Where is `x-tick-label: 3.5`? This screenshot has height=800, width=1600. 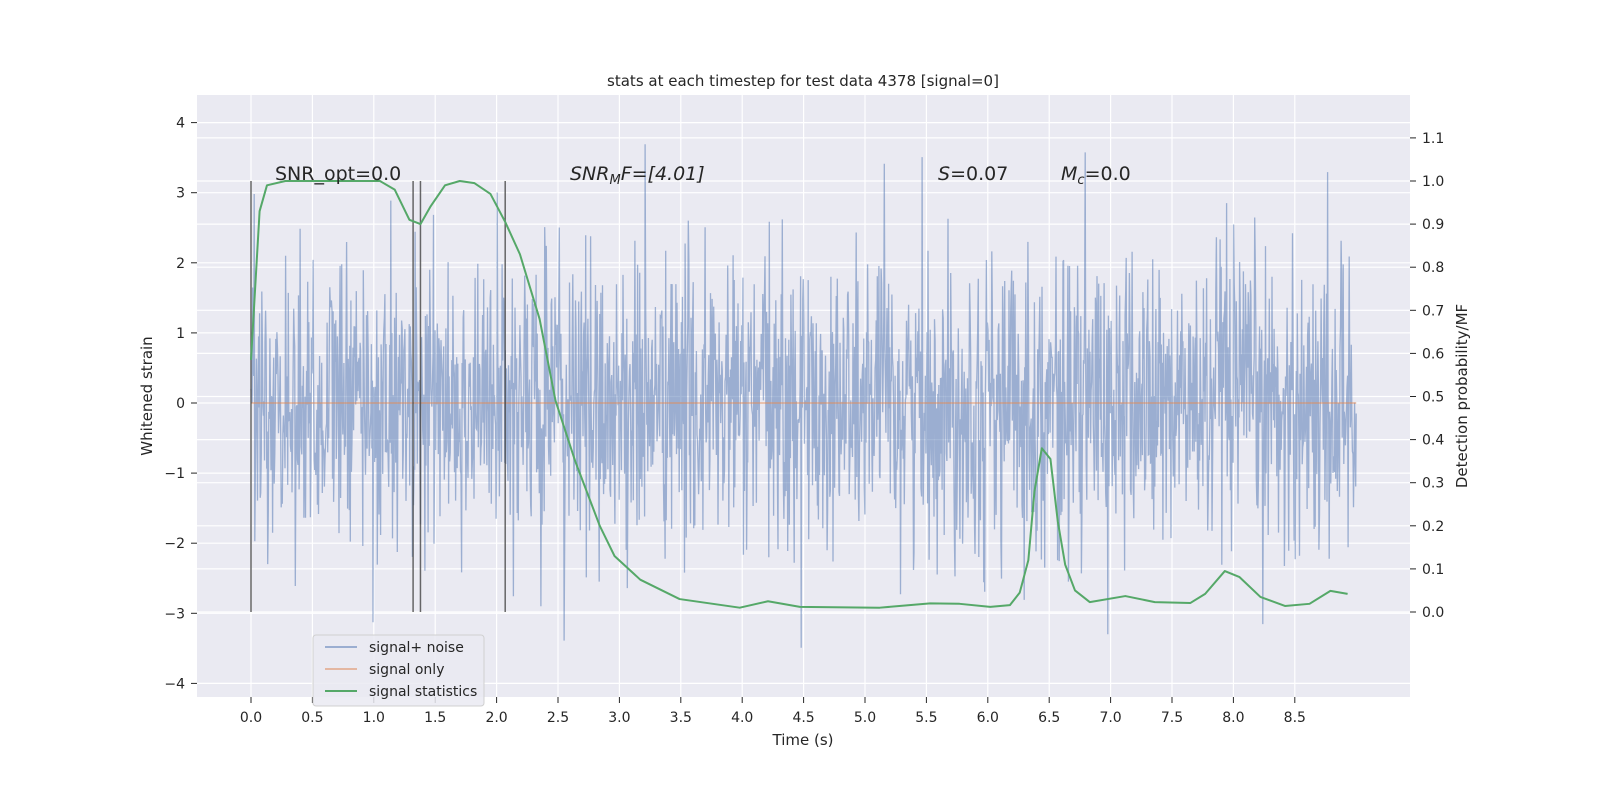
x-tick-label: 3.5 is located at coordinates (681, 718).